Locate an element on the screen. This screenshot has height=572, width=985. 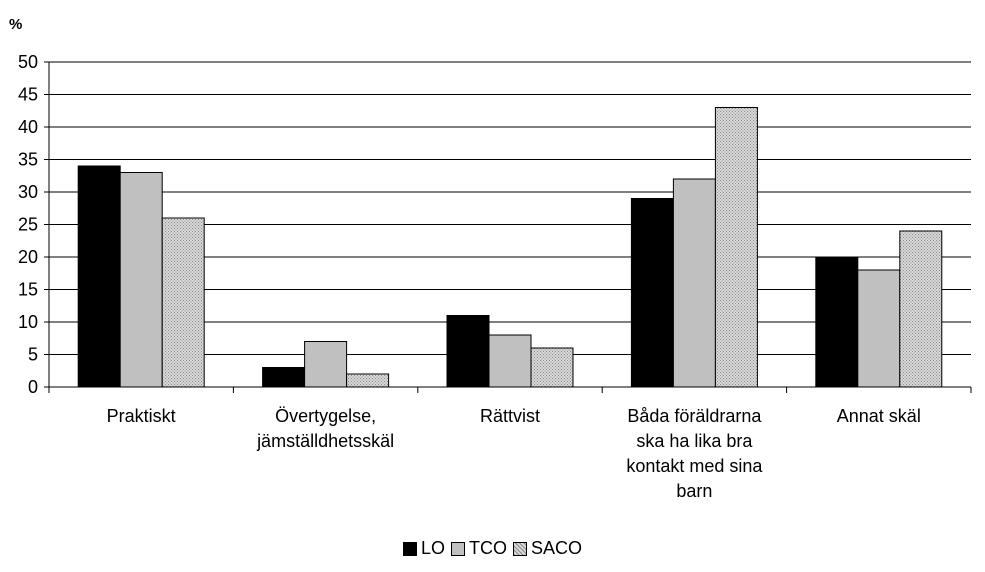
x-category-label: Annat skäl is located at coordinates (878, 416).